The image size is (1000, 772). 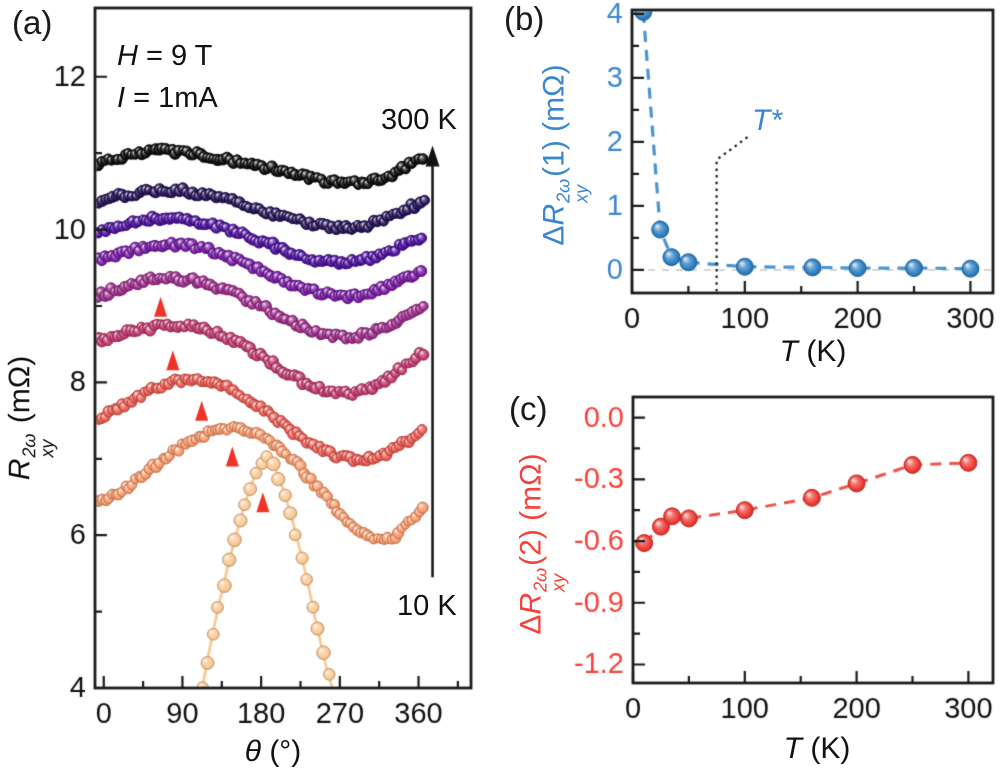 I want to click on current-value: = 1mA, so click(x=171, y=98).